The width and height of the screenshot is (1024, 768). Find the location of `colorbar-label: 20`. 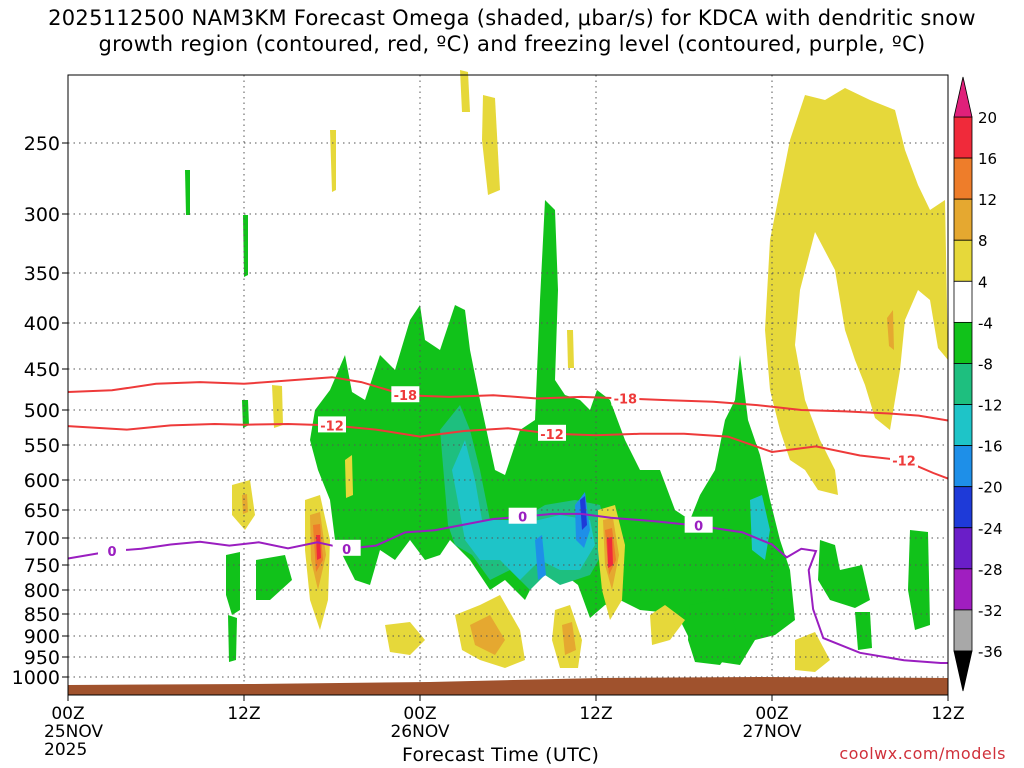

colorbar-label: 20 is located at coordinates (987, 118).